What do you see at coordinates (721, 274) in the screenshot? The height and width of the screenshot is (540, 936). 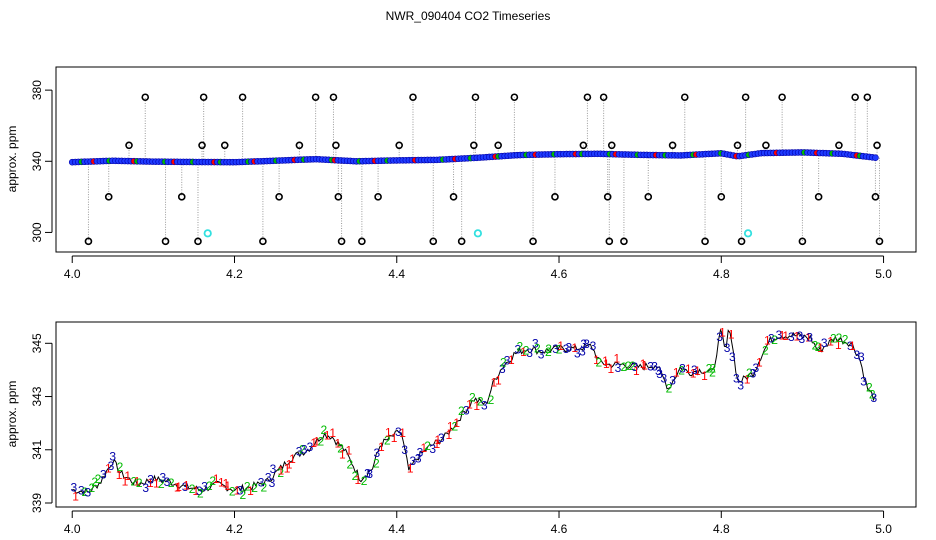 I see `top-x-tick-label: 4.8` at bounding box center [721, 274].